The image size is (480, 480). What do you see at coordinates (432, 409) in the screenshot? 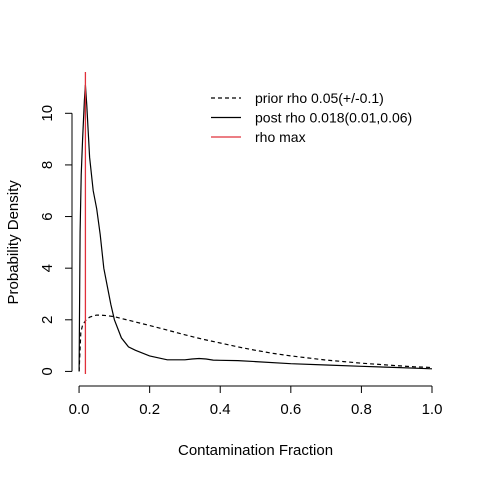
I see `x-tick-label: 1.0` at bounding box center [432, 409].